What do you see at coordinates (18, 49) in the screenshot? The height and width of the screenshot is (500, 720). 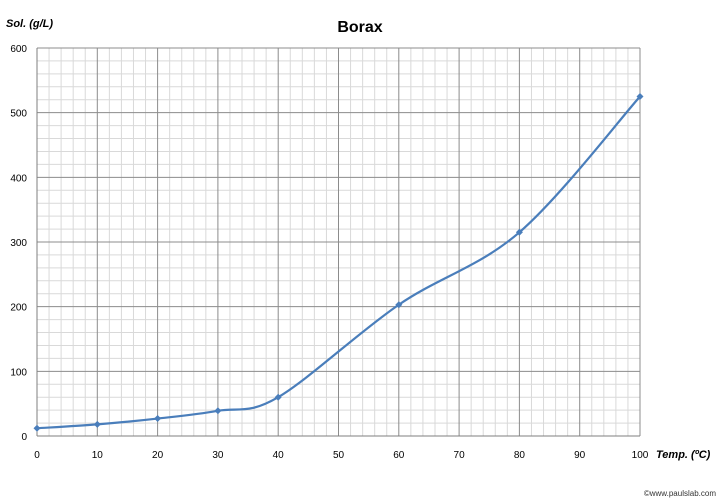 I see `y-tick-label: 600` at bounding box center [18, 49].